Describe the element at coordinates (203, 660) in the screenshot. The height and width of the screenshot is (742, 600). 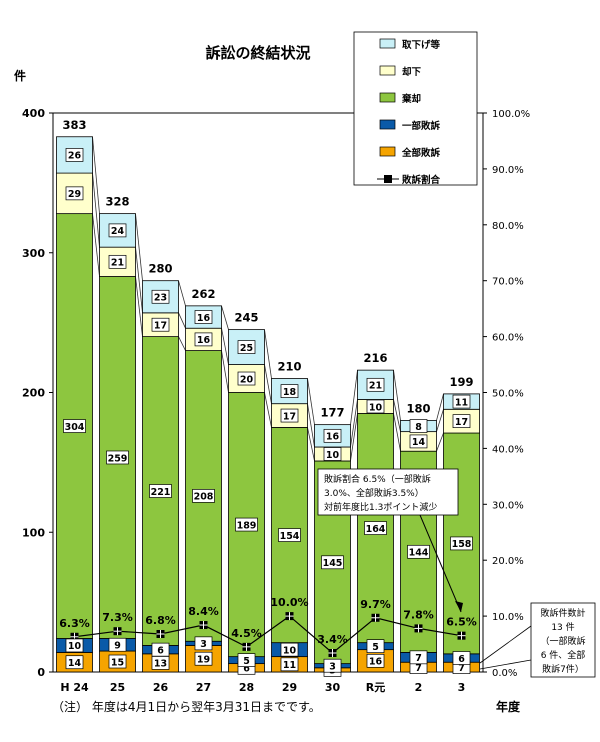
I see `value-label: 19` at that location.